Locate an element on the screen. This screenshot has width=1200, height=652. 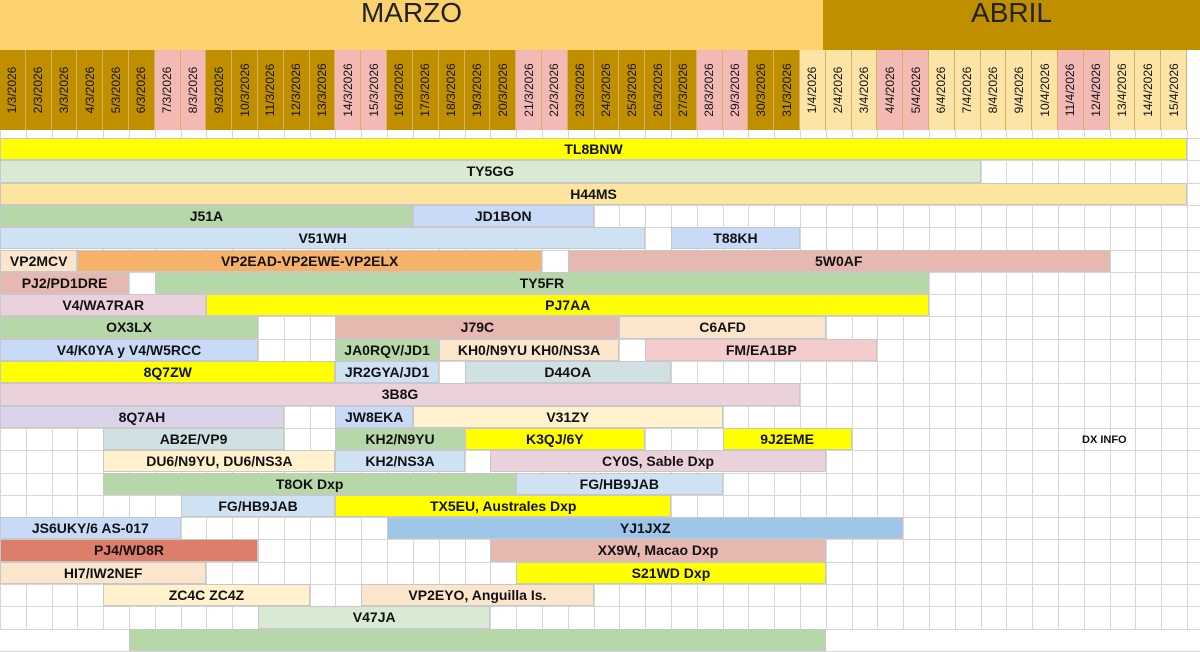
day-header-45: 14/4/2026 is located at coordinates (1148, 90).